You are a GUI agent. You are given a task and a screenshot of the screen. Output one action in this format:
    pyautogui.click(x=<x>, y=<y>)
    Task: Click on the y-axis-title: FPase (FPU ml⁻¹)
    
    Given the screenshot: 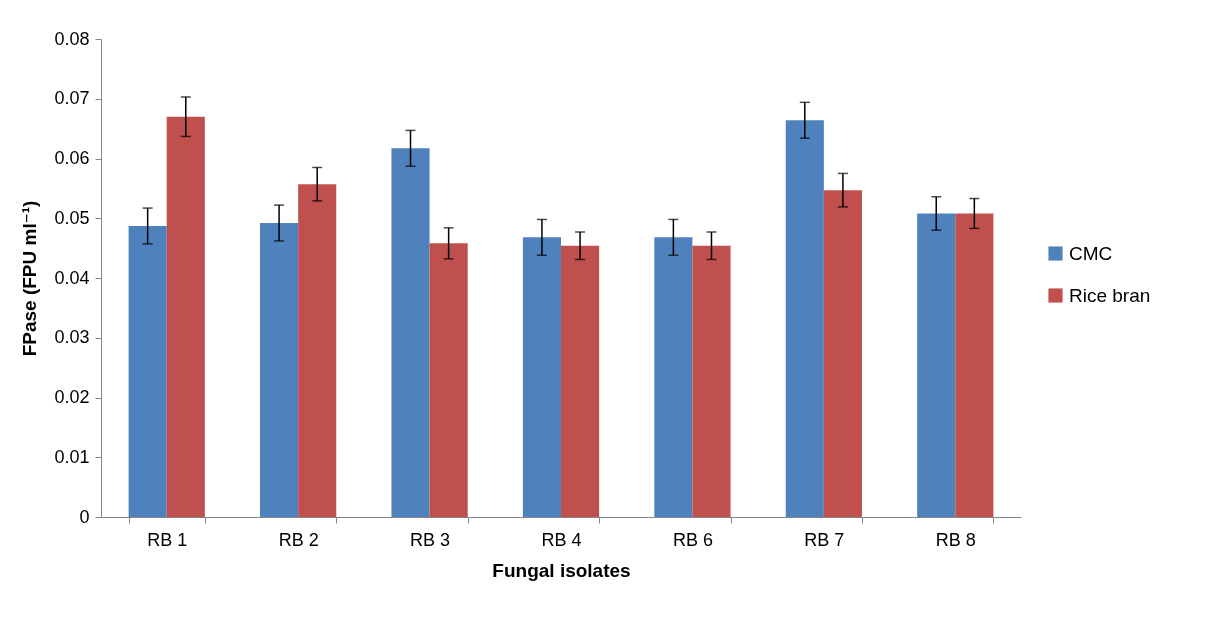 What is the action you would take?
    pyautogui.click(x=30, y=278)
    